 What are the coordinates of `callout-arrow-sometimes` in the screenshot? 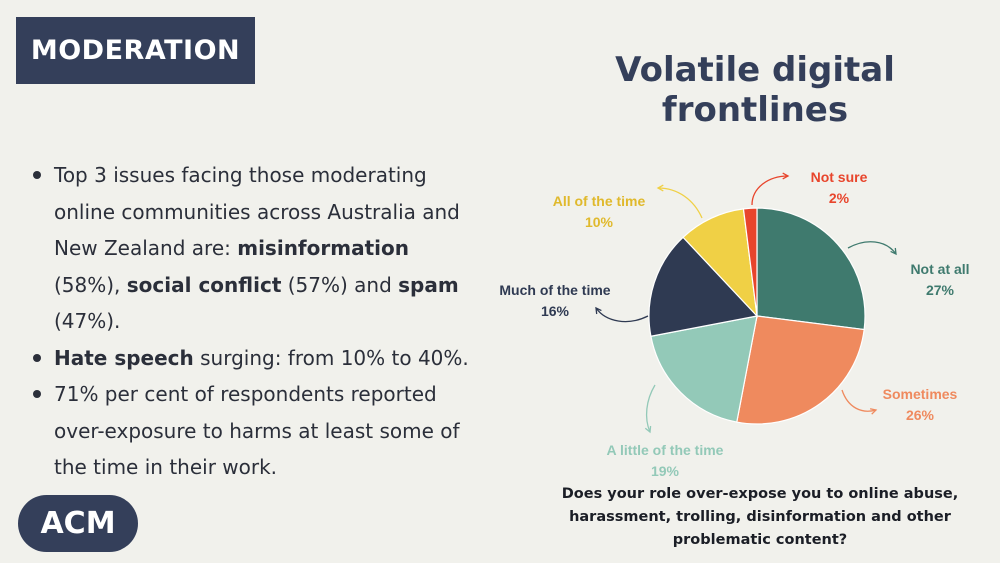 It's located at (859, 400).